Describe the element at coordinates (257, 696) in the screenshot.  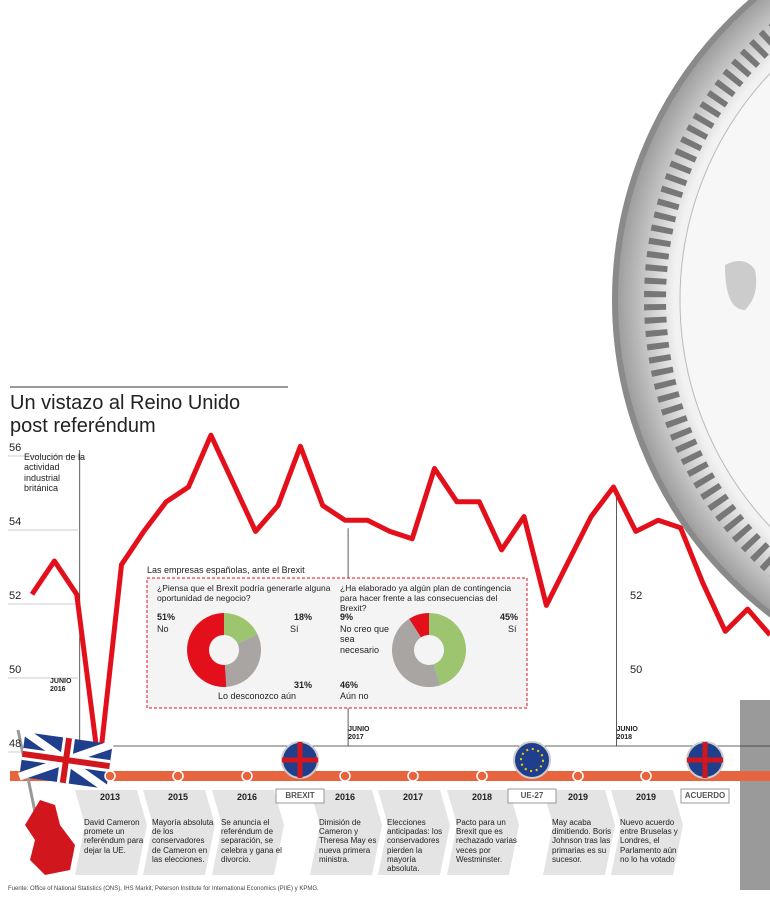
I see `category-label: Lo desconozco aún` at that location.